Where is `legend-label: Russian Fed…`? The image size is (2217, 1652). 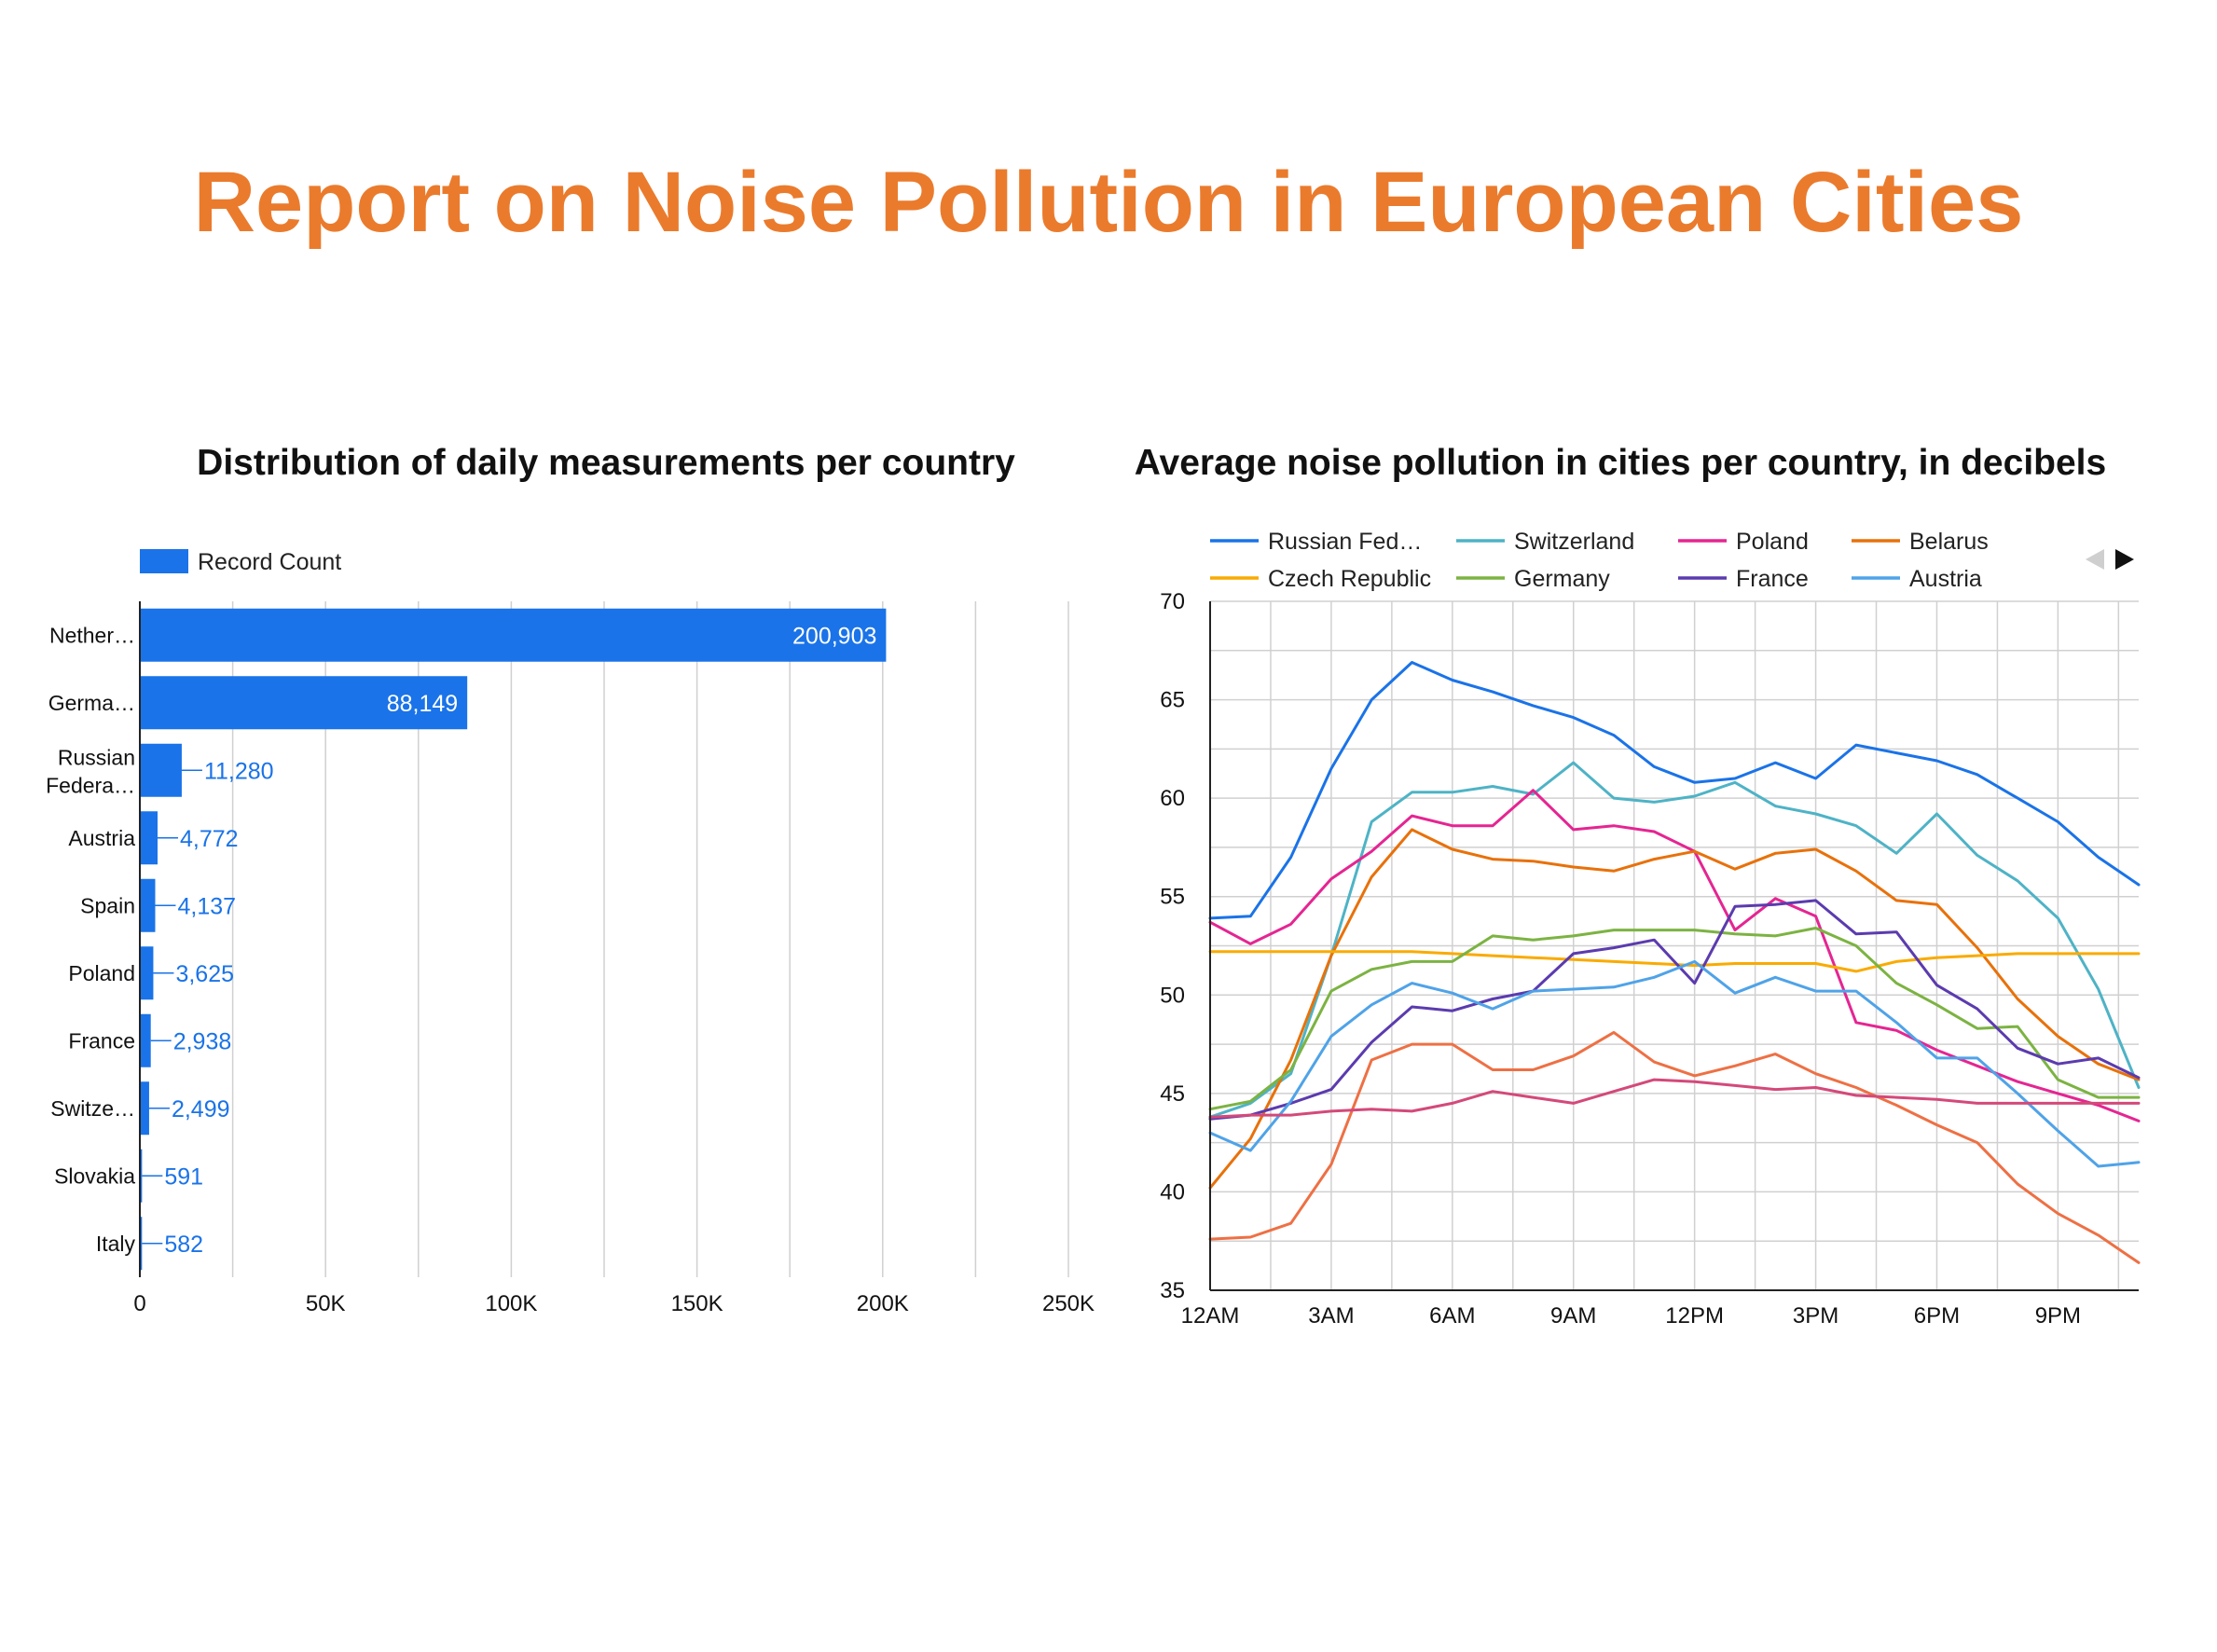
legend-label: Russian Fed… is located at coordinates (1345, 542).